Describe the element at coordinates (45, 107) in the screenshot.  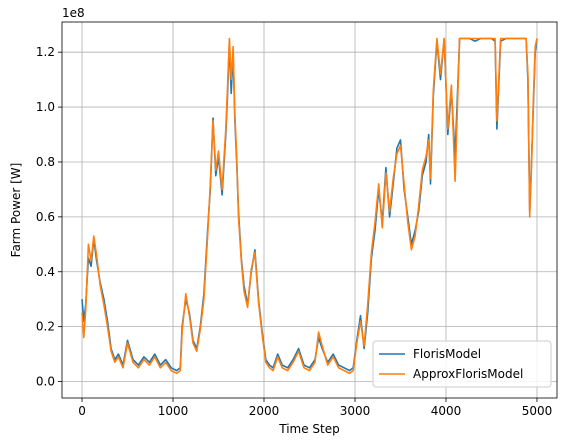
I see `y-tick-label: 1.0` at that location.